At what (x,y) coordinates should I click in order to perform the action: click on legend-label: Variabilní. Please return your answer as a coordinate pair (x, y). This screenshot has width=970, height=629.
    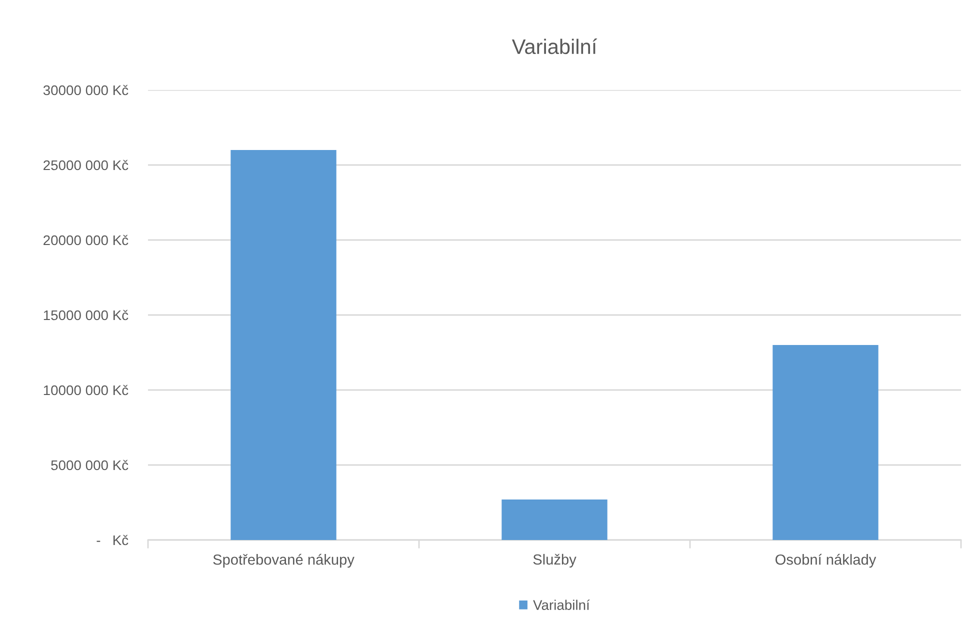
    Looking at the image, I should click on (561, 605).